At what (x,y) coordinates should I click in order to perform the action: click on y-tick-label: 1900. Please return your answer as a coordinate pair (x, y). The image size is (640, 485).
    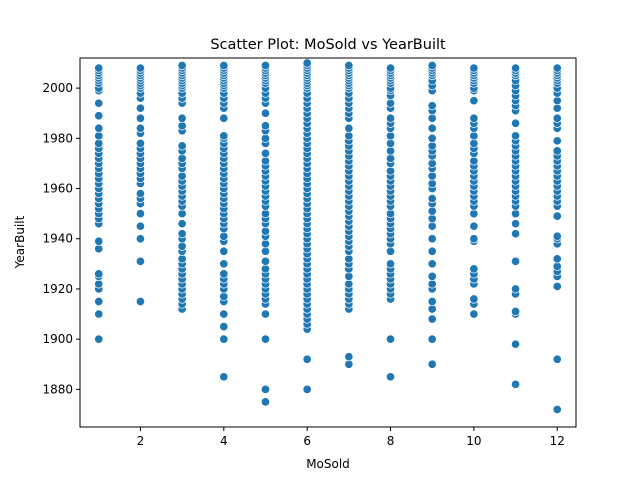
    Looking at the image, I should click on (57, 339).